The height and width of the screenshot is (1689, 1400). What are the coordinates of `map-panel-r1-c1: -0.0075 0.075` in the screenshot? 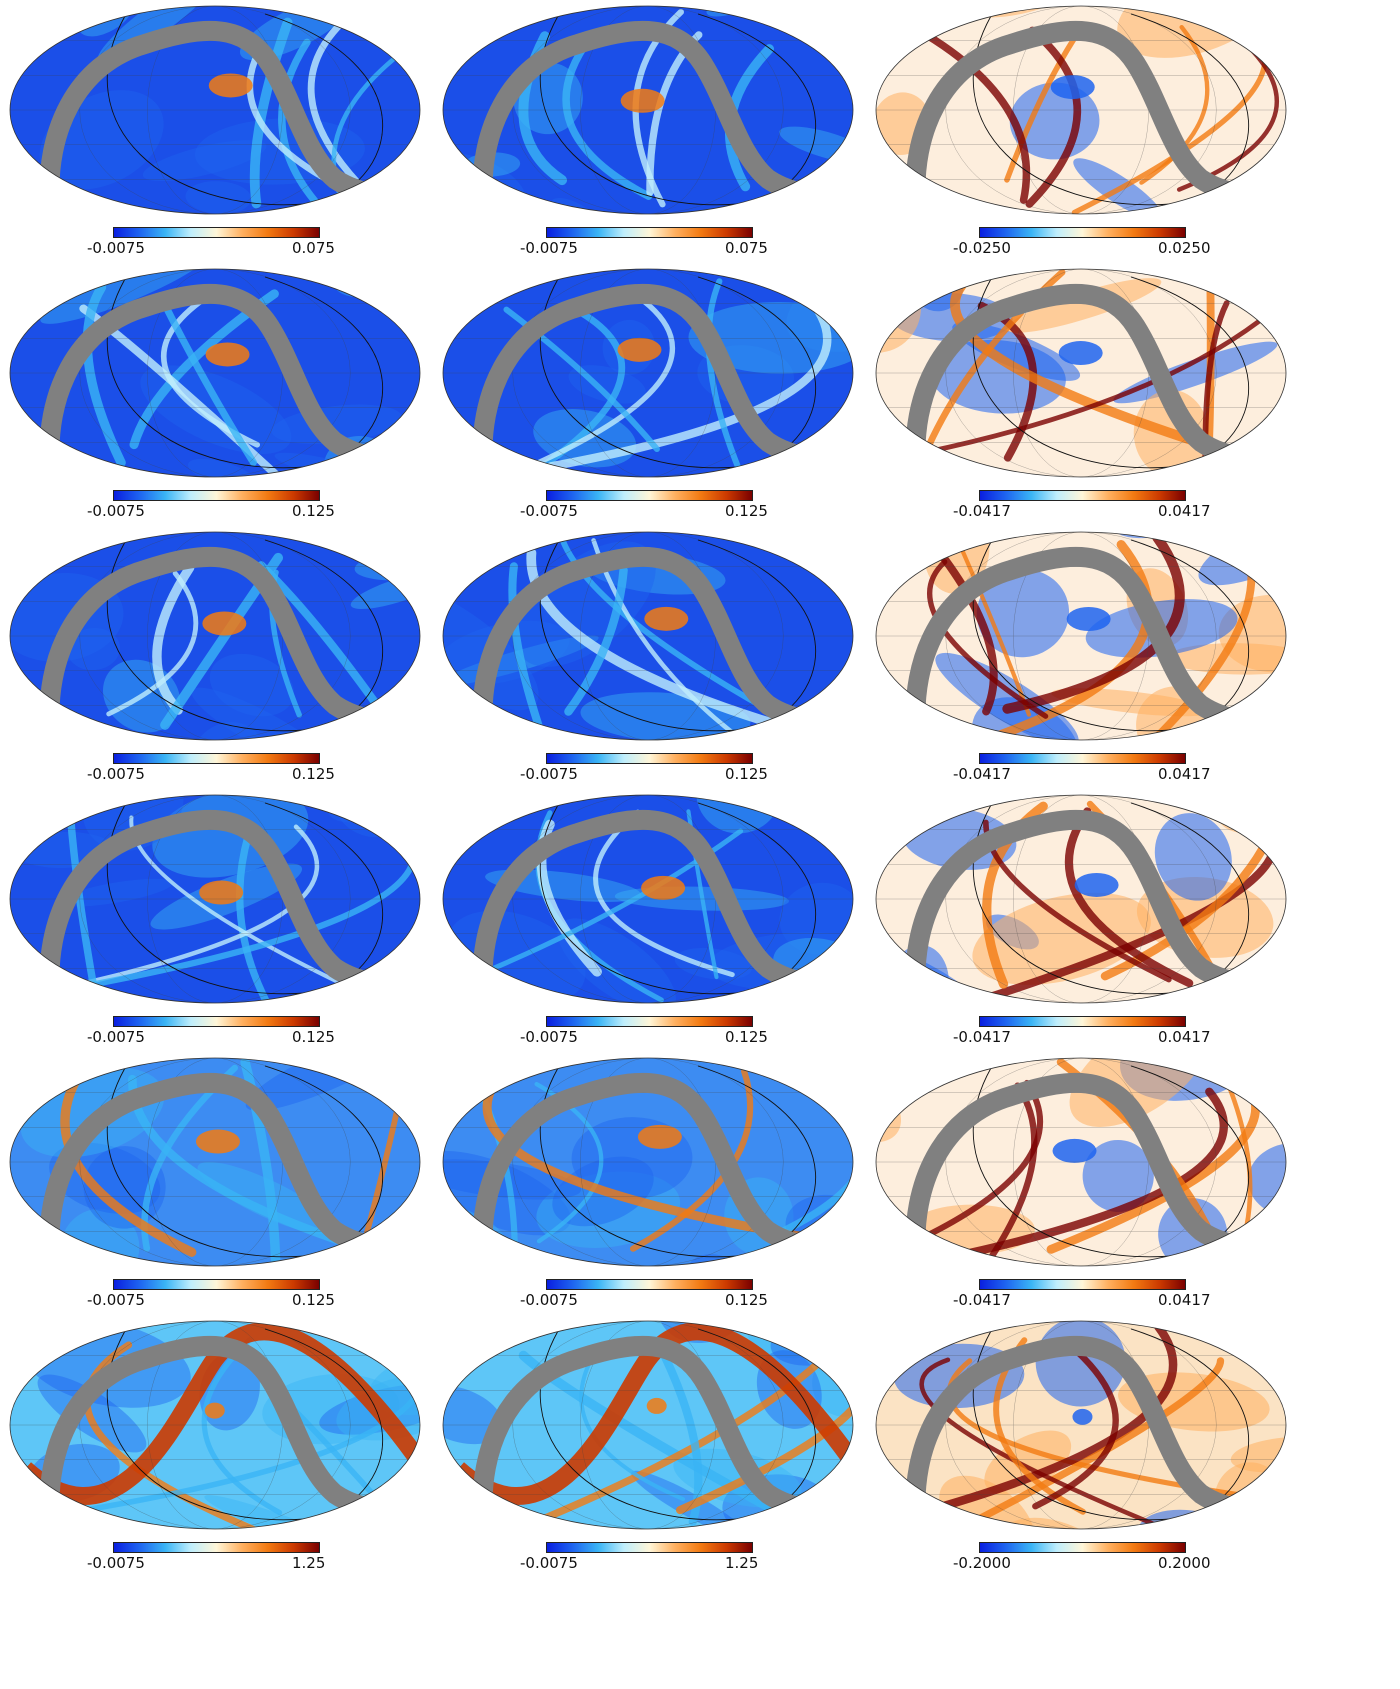 It's located at (238, 145).